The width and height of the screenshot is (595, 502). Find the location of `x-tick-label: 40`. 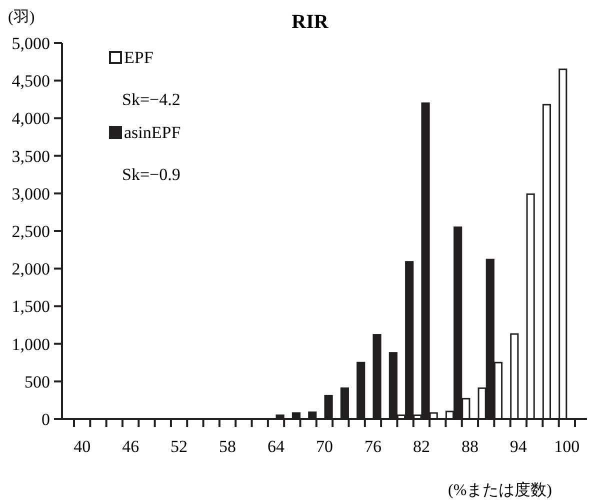

x-tick-label: 40 is located at coordinates (82, 446).